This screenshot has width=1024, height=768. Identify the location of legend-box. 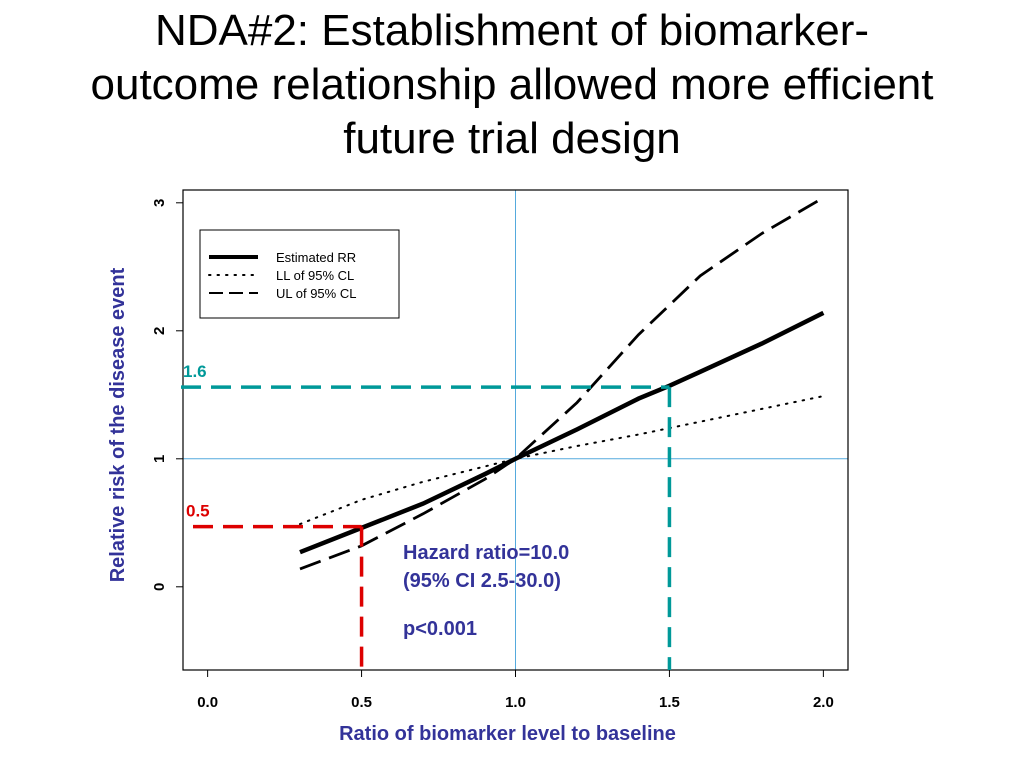
(299, 274).